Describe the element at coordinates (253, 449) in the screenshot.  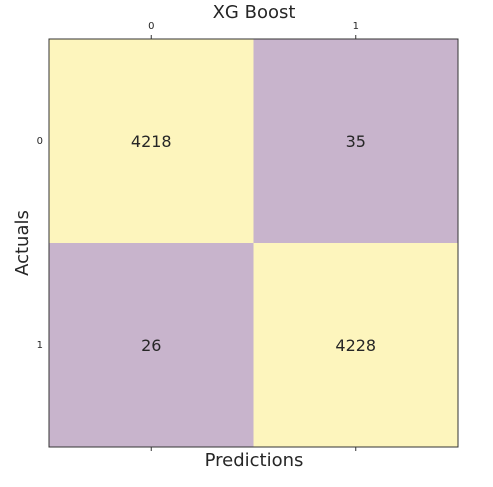
I see `x-bottom-tick-marks` at that location.